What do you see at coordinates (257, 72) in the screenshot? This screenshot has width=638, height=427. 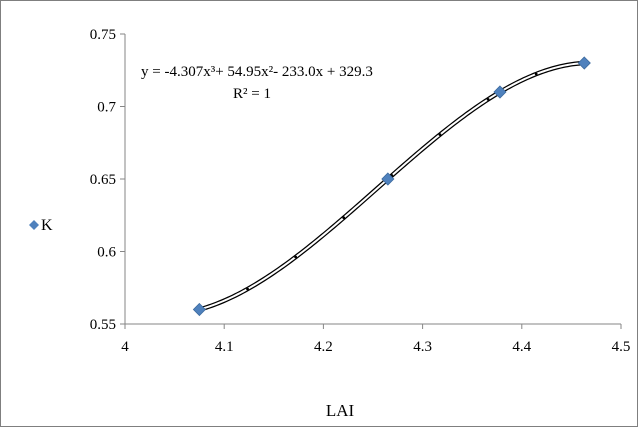 I see `trendline-equation: y = -4.307x³+ 54.95x²- 233.0x + 329.3` at bounding box center [257, 72].